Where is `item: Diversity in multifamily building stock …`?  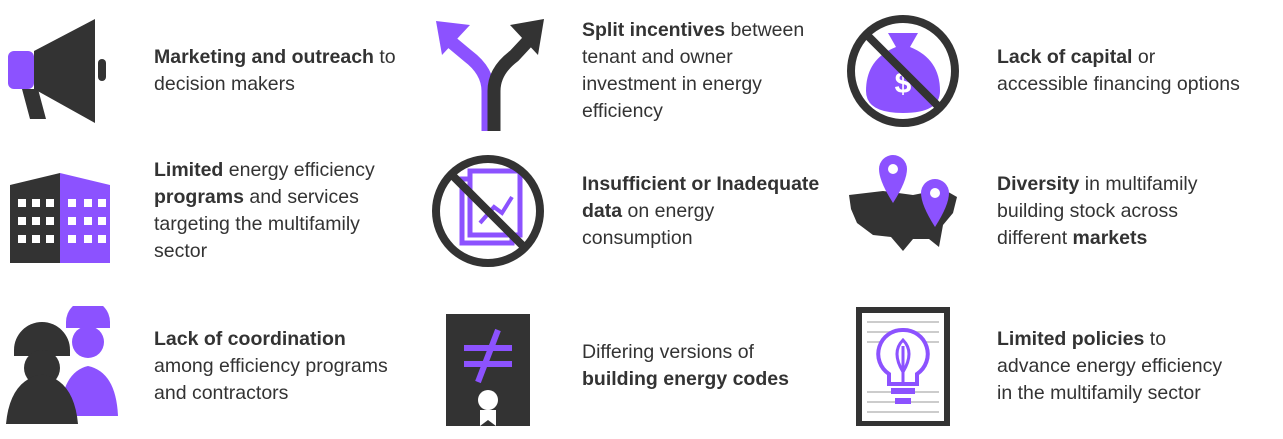
item: Diversity in multifamily building stock … is located at coordinates (1053, 211).